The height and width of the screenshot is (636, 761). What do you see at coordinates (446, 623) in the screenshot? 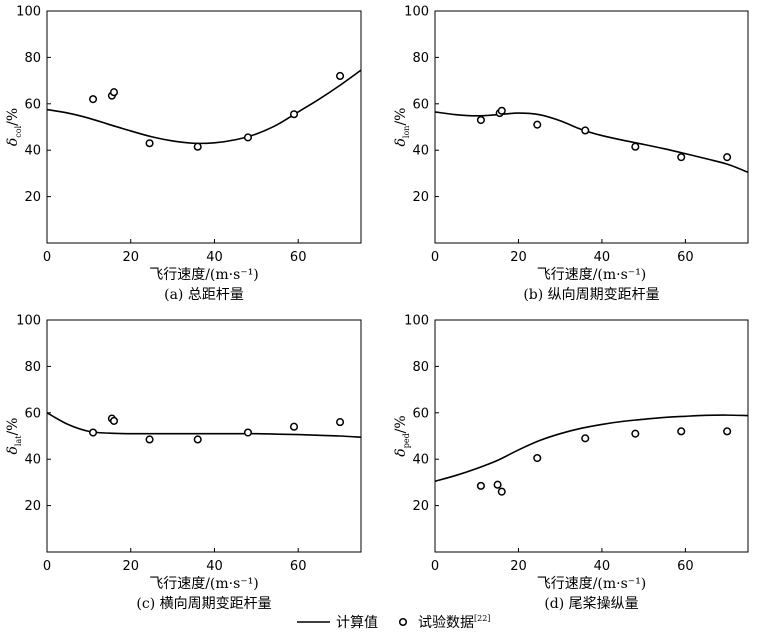
I see `legend-marker-text: 试验数据` at bounding box center [446, 623].